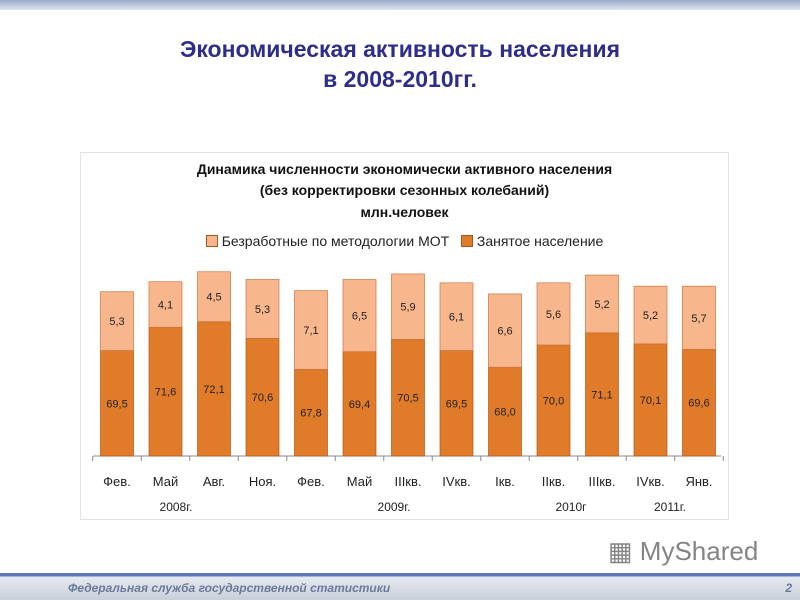 This screenshot has width=800, height=600. Describe the element at coordinates (400, 5) in the screenshot. I see `top-band` at that location.